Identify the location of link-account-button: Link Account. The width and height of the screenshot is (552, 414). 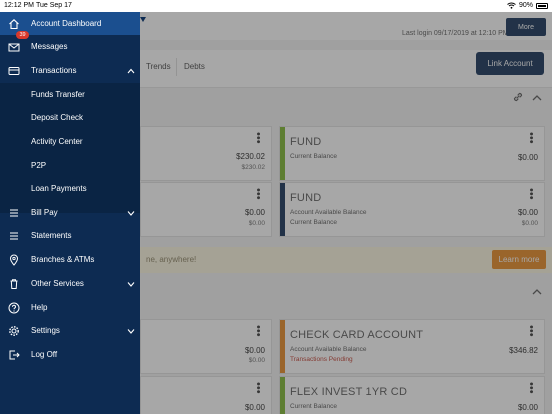
(510, 63).